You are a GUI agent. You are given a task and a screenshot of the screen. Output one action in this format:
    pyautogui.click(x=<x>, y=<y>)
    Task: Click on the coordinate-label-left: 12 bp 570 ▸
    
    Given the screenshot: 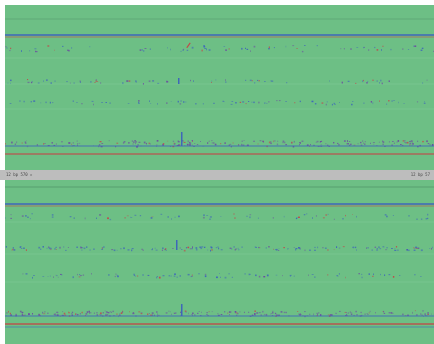 What is the action you would take?
    pyautogui.click(x=19, y=174)
    